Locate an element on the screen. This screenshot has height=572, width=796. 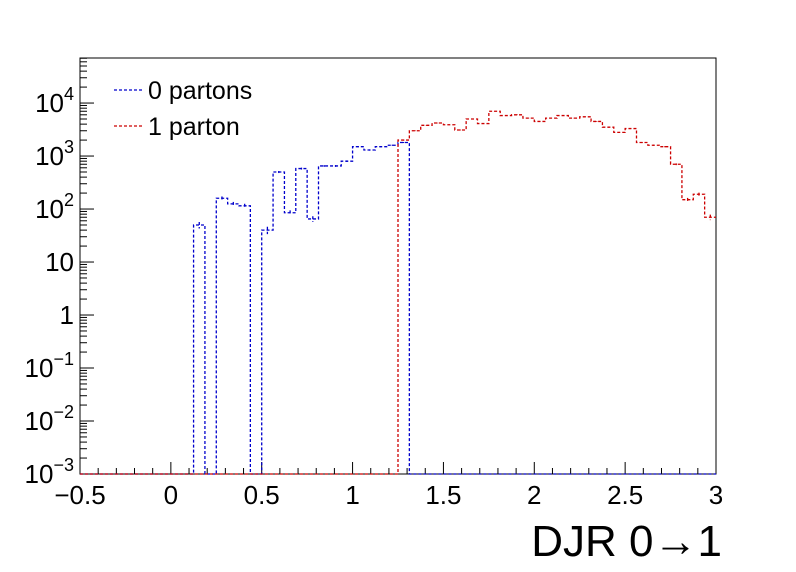
x-tick-label: 2 is located at coordinates (534, 495).